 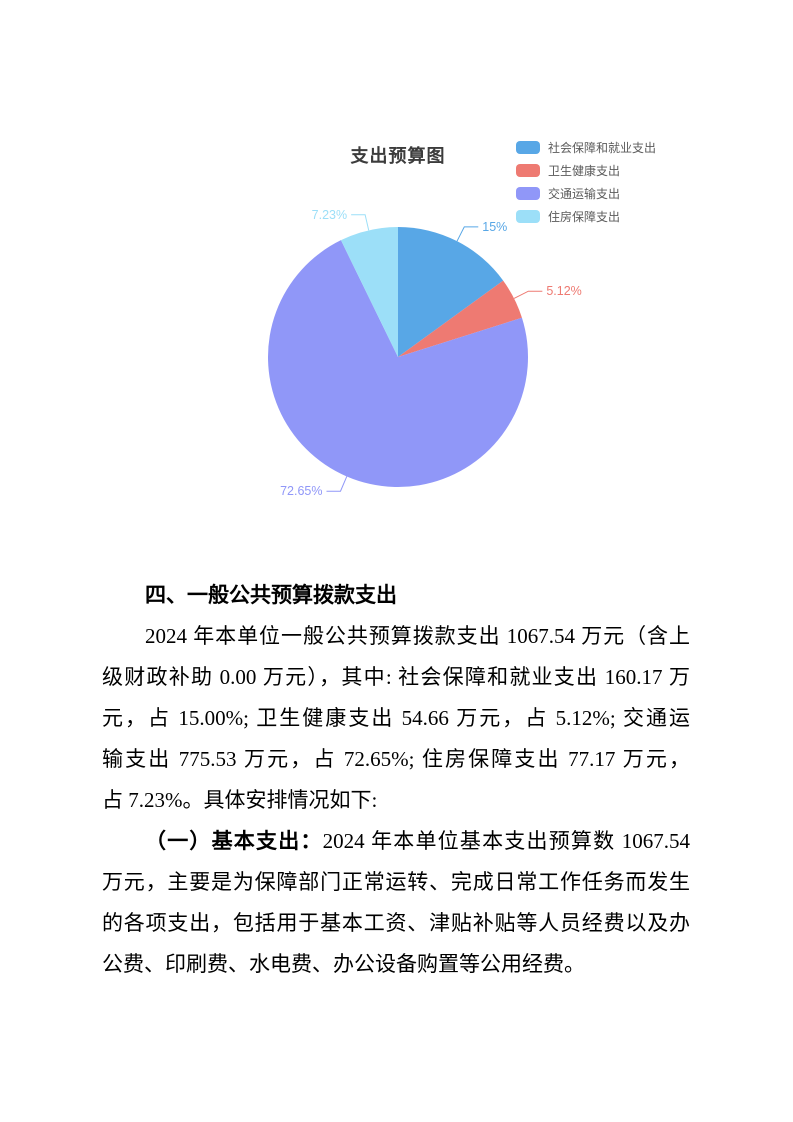 What do you see at coordinates (396, 718) in the screenshot?
I see `paragraph-line: 元，占 15.00%; 卫生健康支出 54.66 万元，占 5.12%; 交通运` at bounding box center [396, 718].